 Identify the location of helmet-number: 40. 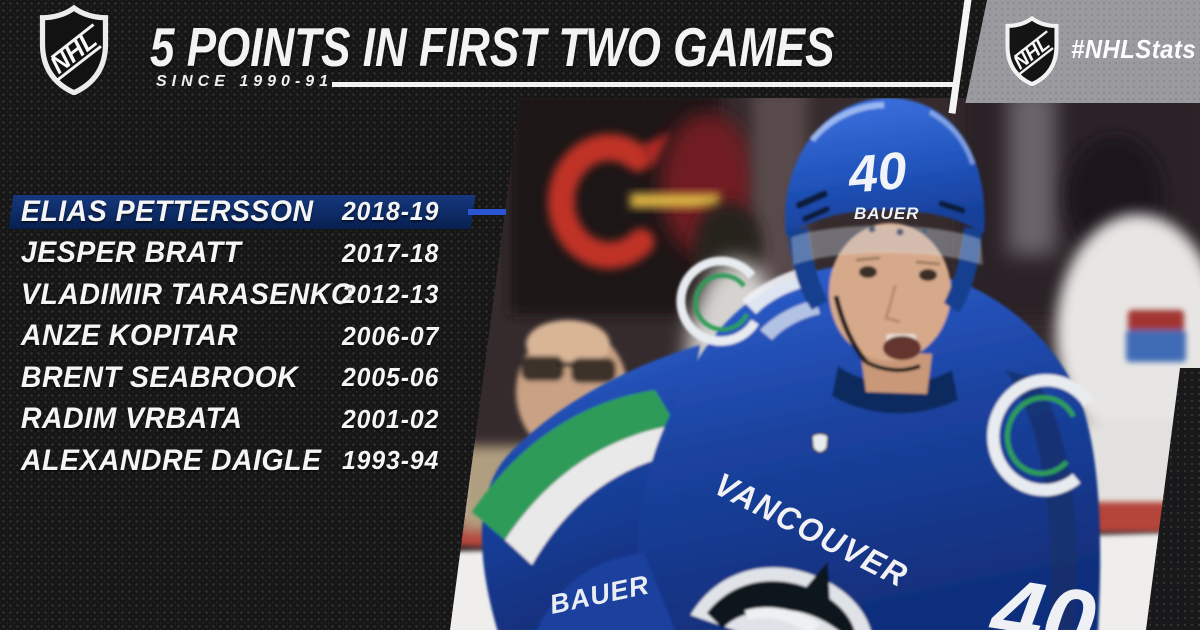
(877, 173).